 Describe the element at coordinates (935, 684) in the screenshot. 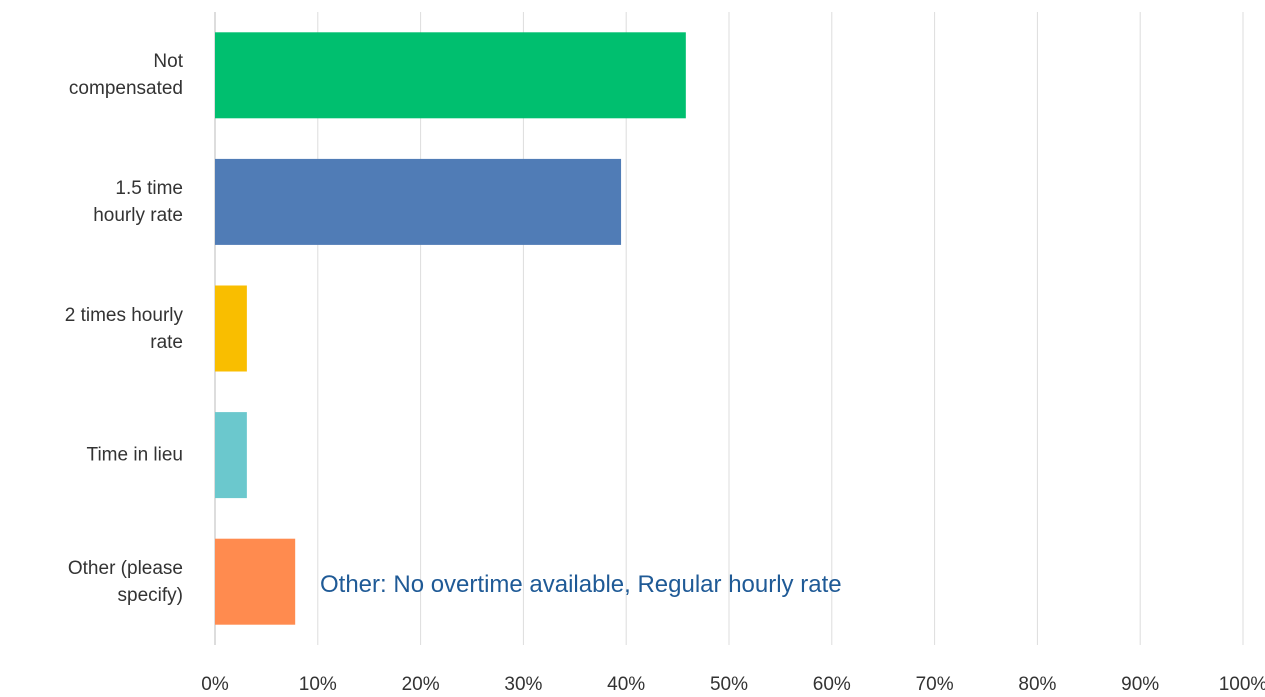

I see `x-tick-label: 70%` at that location.